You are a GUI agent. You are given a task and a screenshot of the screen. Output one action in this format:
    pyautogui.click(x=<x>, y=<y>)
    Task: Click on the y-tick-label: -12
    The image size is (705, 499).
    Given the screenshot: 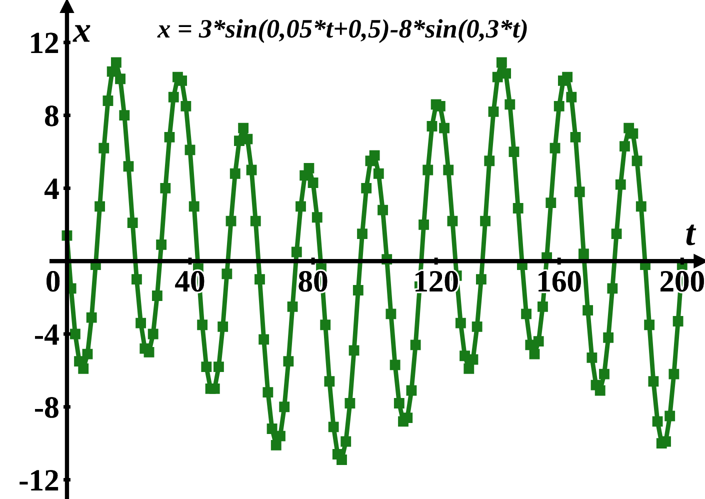 What is the action you would take?
    pyautogui.click(x=39, y=480)
    